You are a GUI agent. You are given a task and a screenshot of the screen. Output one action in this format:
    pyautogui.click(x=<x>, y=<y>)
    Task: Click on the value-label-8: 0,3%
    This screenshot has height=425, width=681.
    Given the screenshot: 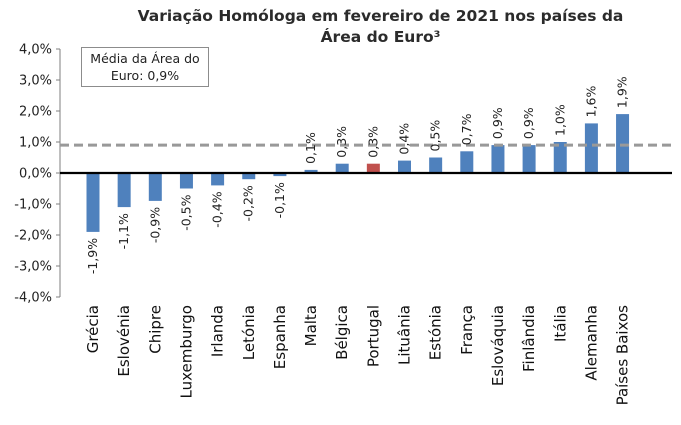 What is the action you would take?
    pyautogui.click(x=341, y=142)
    